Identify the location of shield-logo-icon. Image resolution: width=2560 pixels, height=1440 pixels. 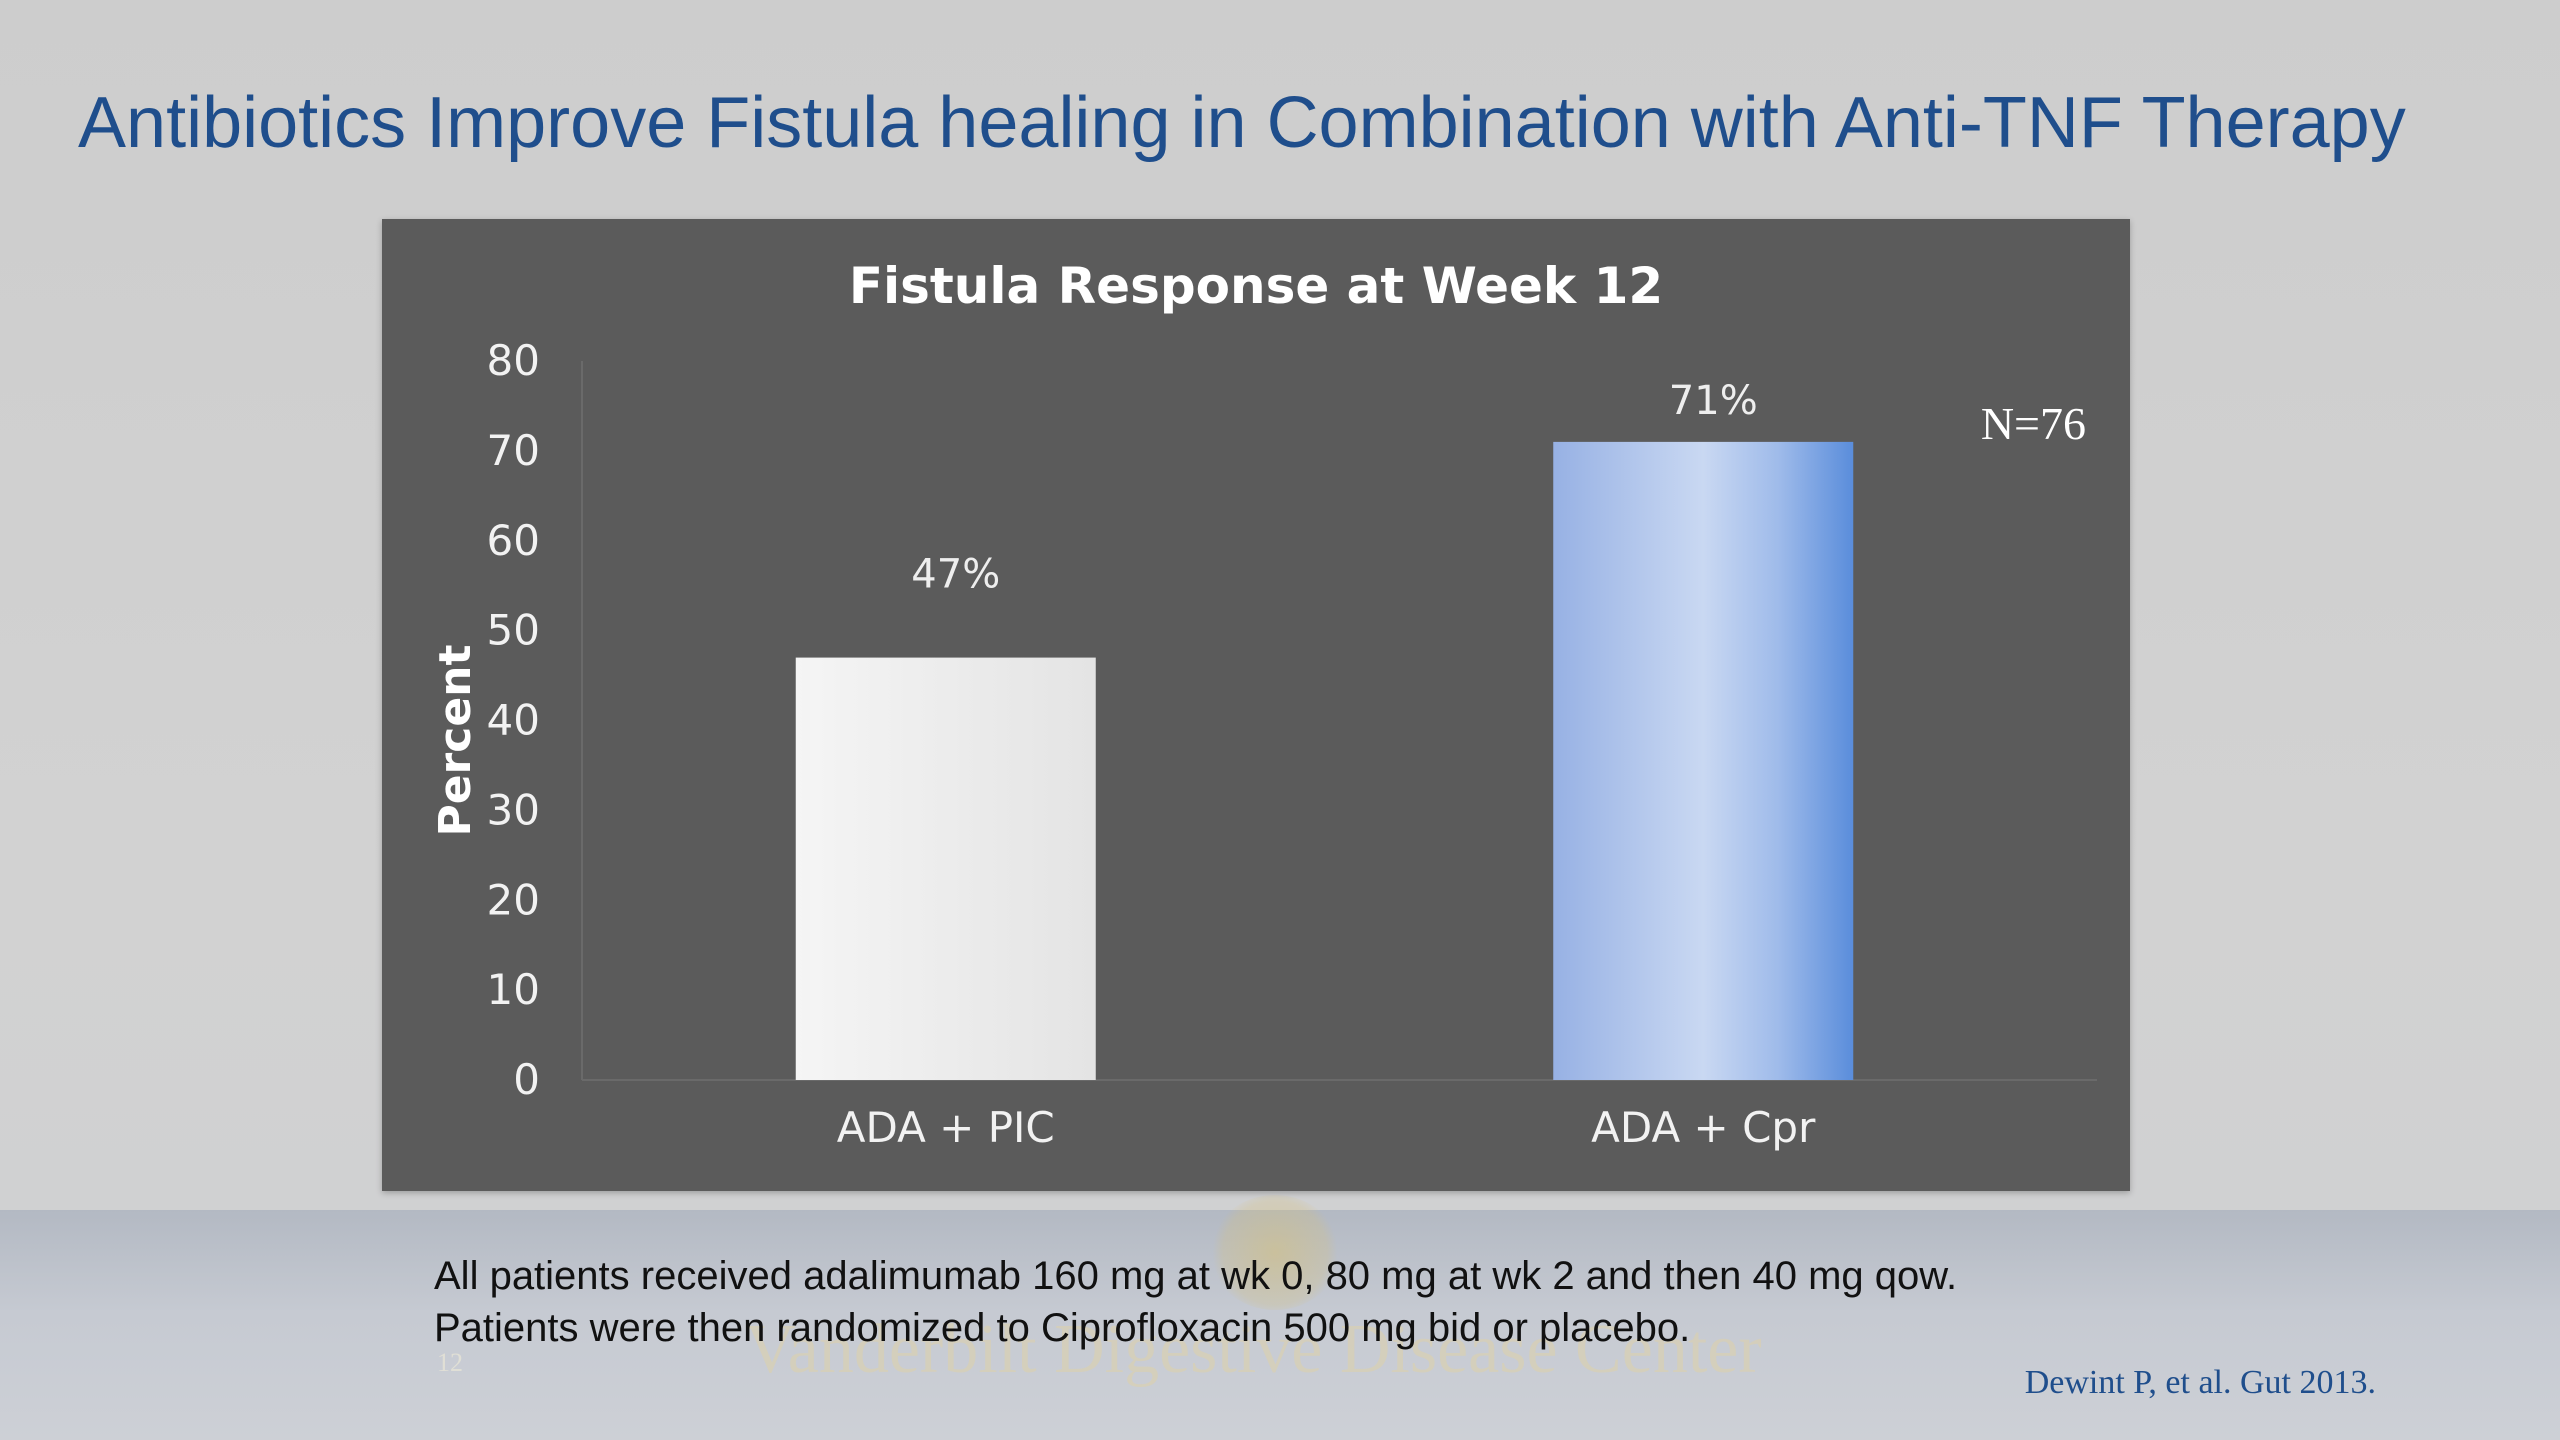
(1275, 1252).